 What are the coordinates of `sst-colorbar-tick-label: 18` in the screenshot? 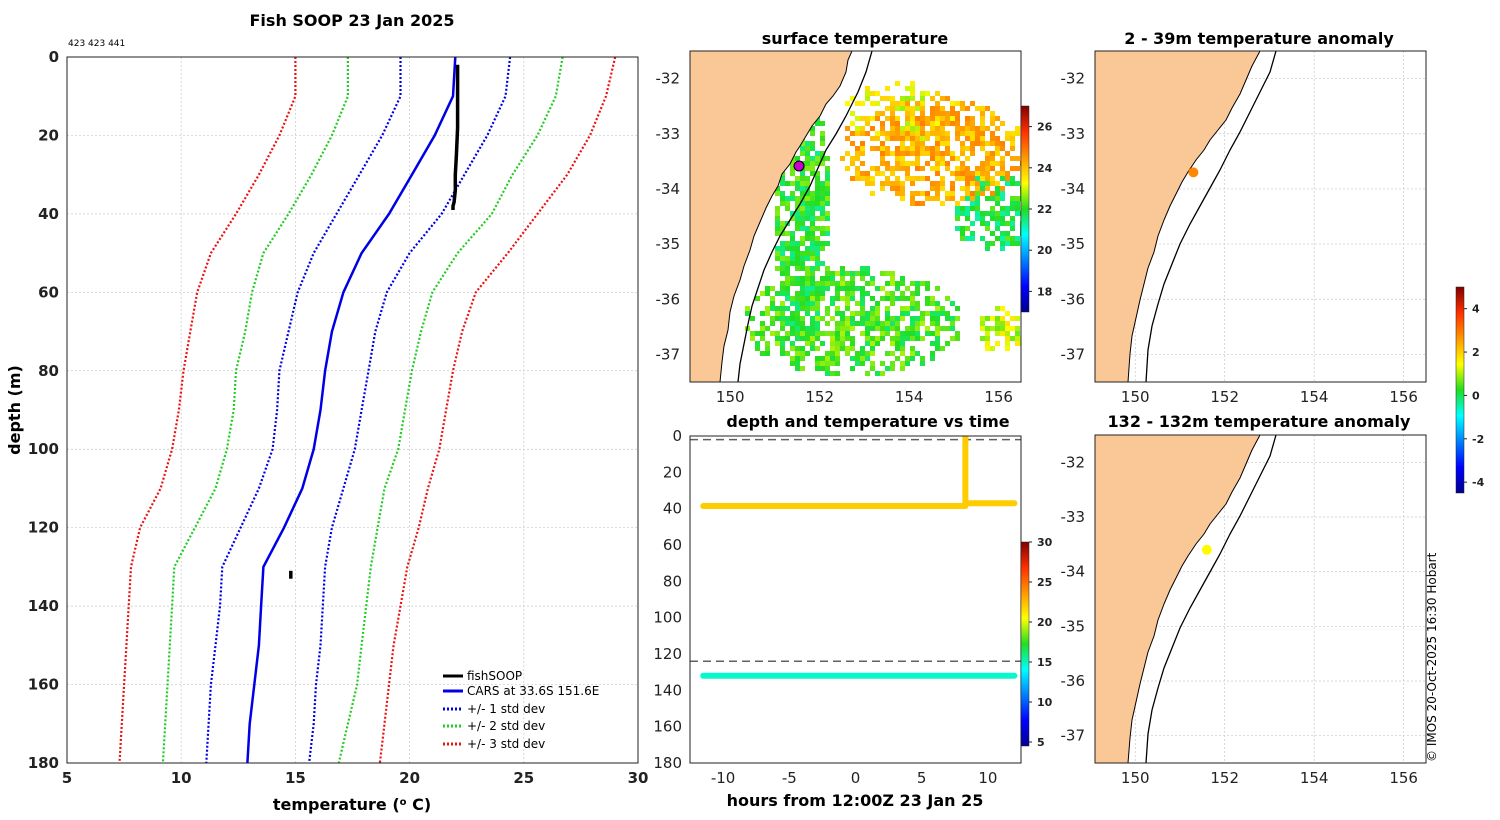 It's located at (1044, 291).